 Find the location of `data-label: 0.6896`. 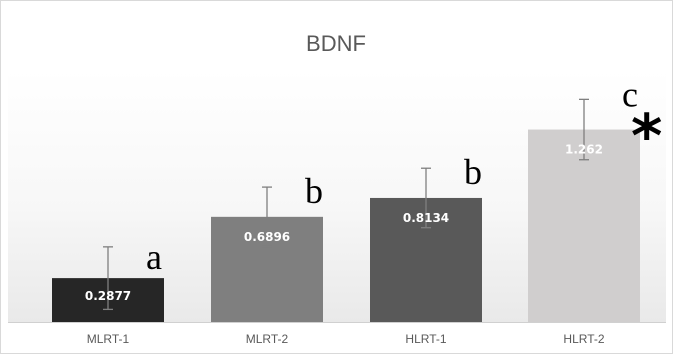

data-label: 0.6896 is located at coordinates (267, 237).